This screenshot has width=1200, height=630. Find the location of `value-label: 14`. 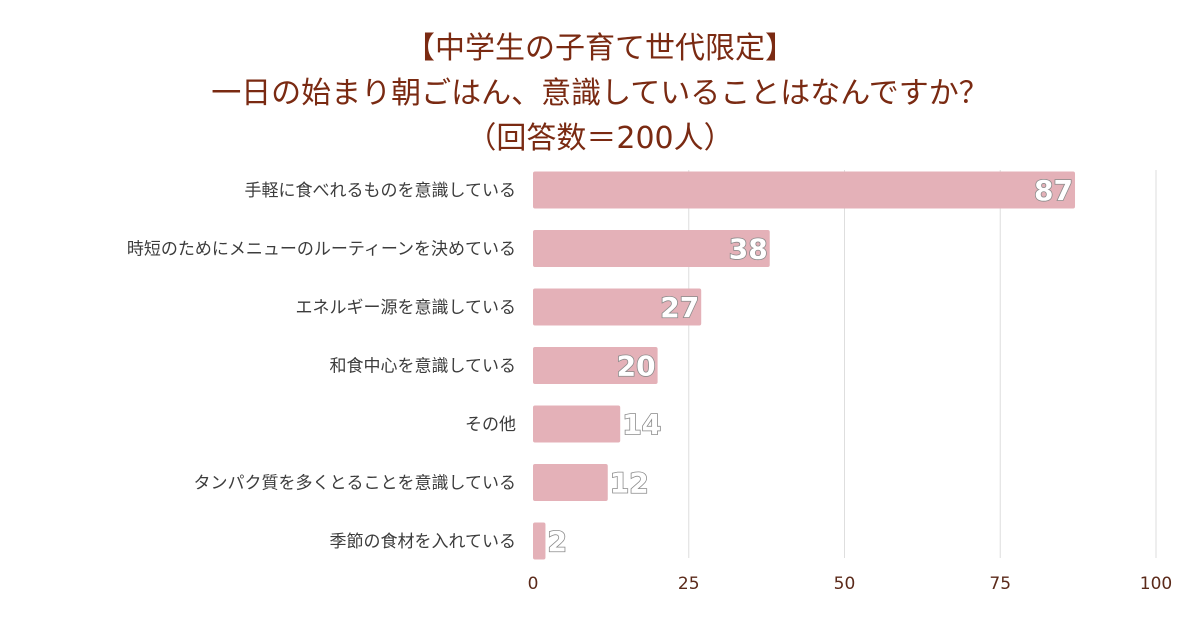

value-label: 14 is located at coordinates (641, 424).